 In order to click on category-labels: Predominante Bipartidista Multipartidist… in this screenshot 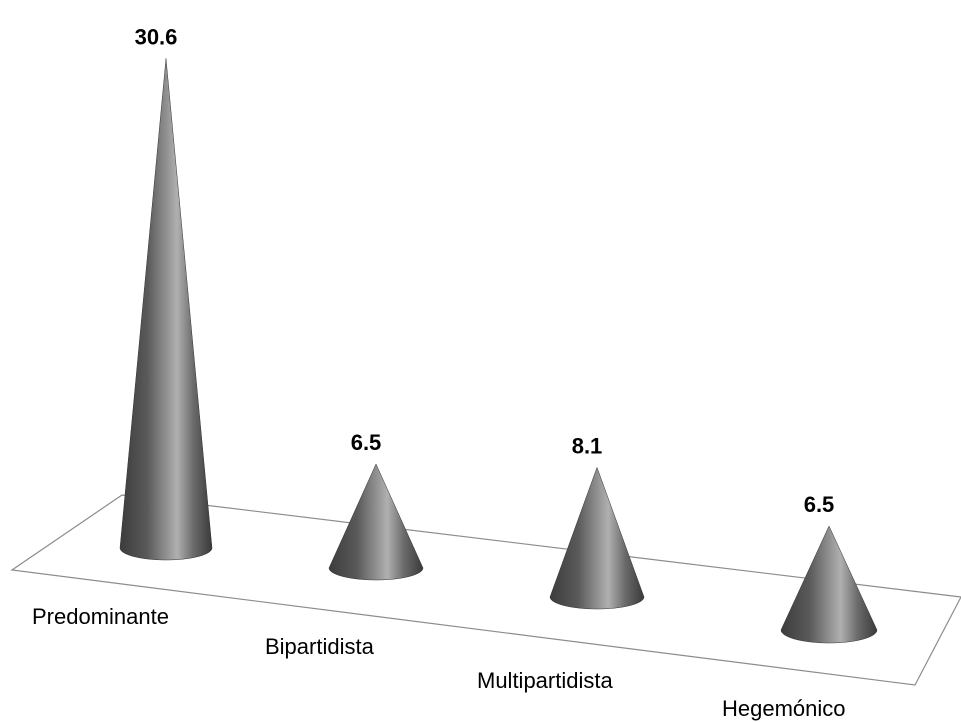, I will do `click(439, 662)`.